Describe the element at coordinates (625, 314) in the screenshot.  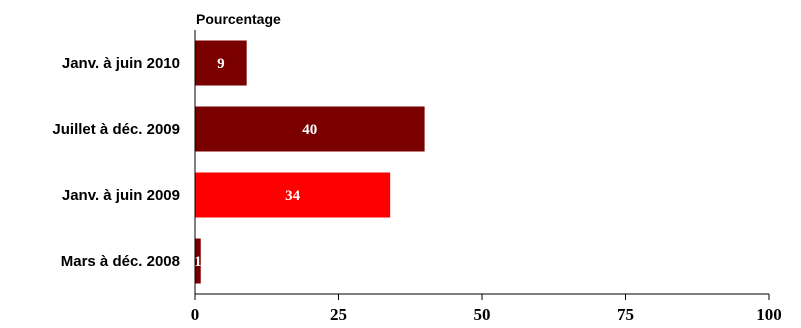
I see `x-tick-label: 75` at that location.